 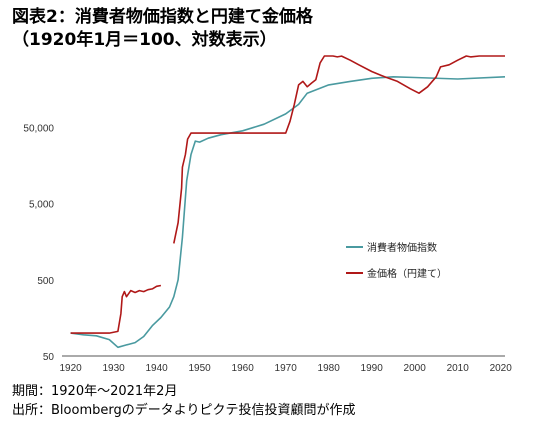 What do you see at coordinates (49, 357) in the screenshot?
I see `y-tick-label-50: 50` at bounding box center [49, 357].